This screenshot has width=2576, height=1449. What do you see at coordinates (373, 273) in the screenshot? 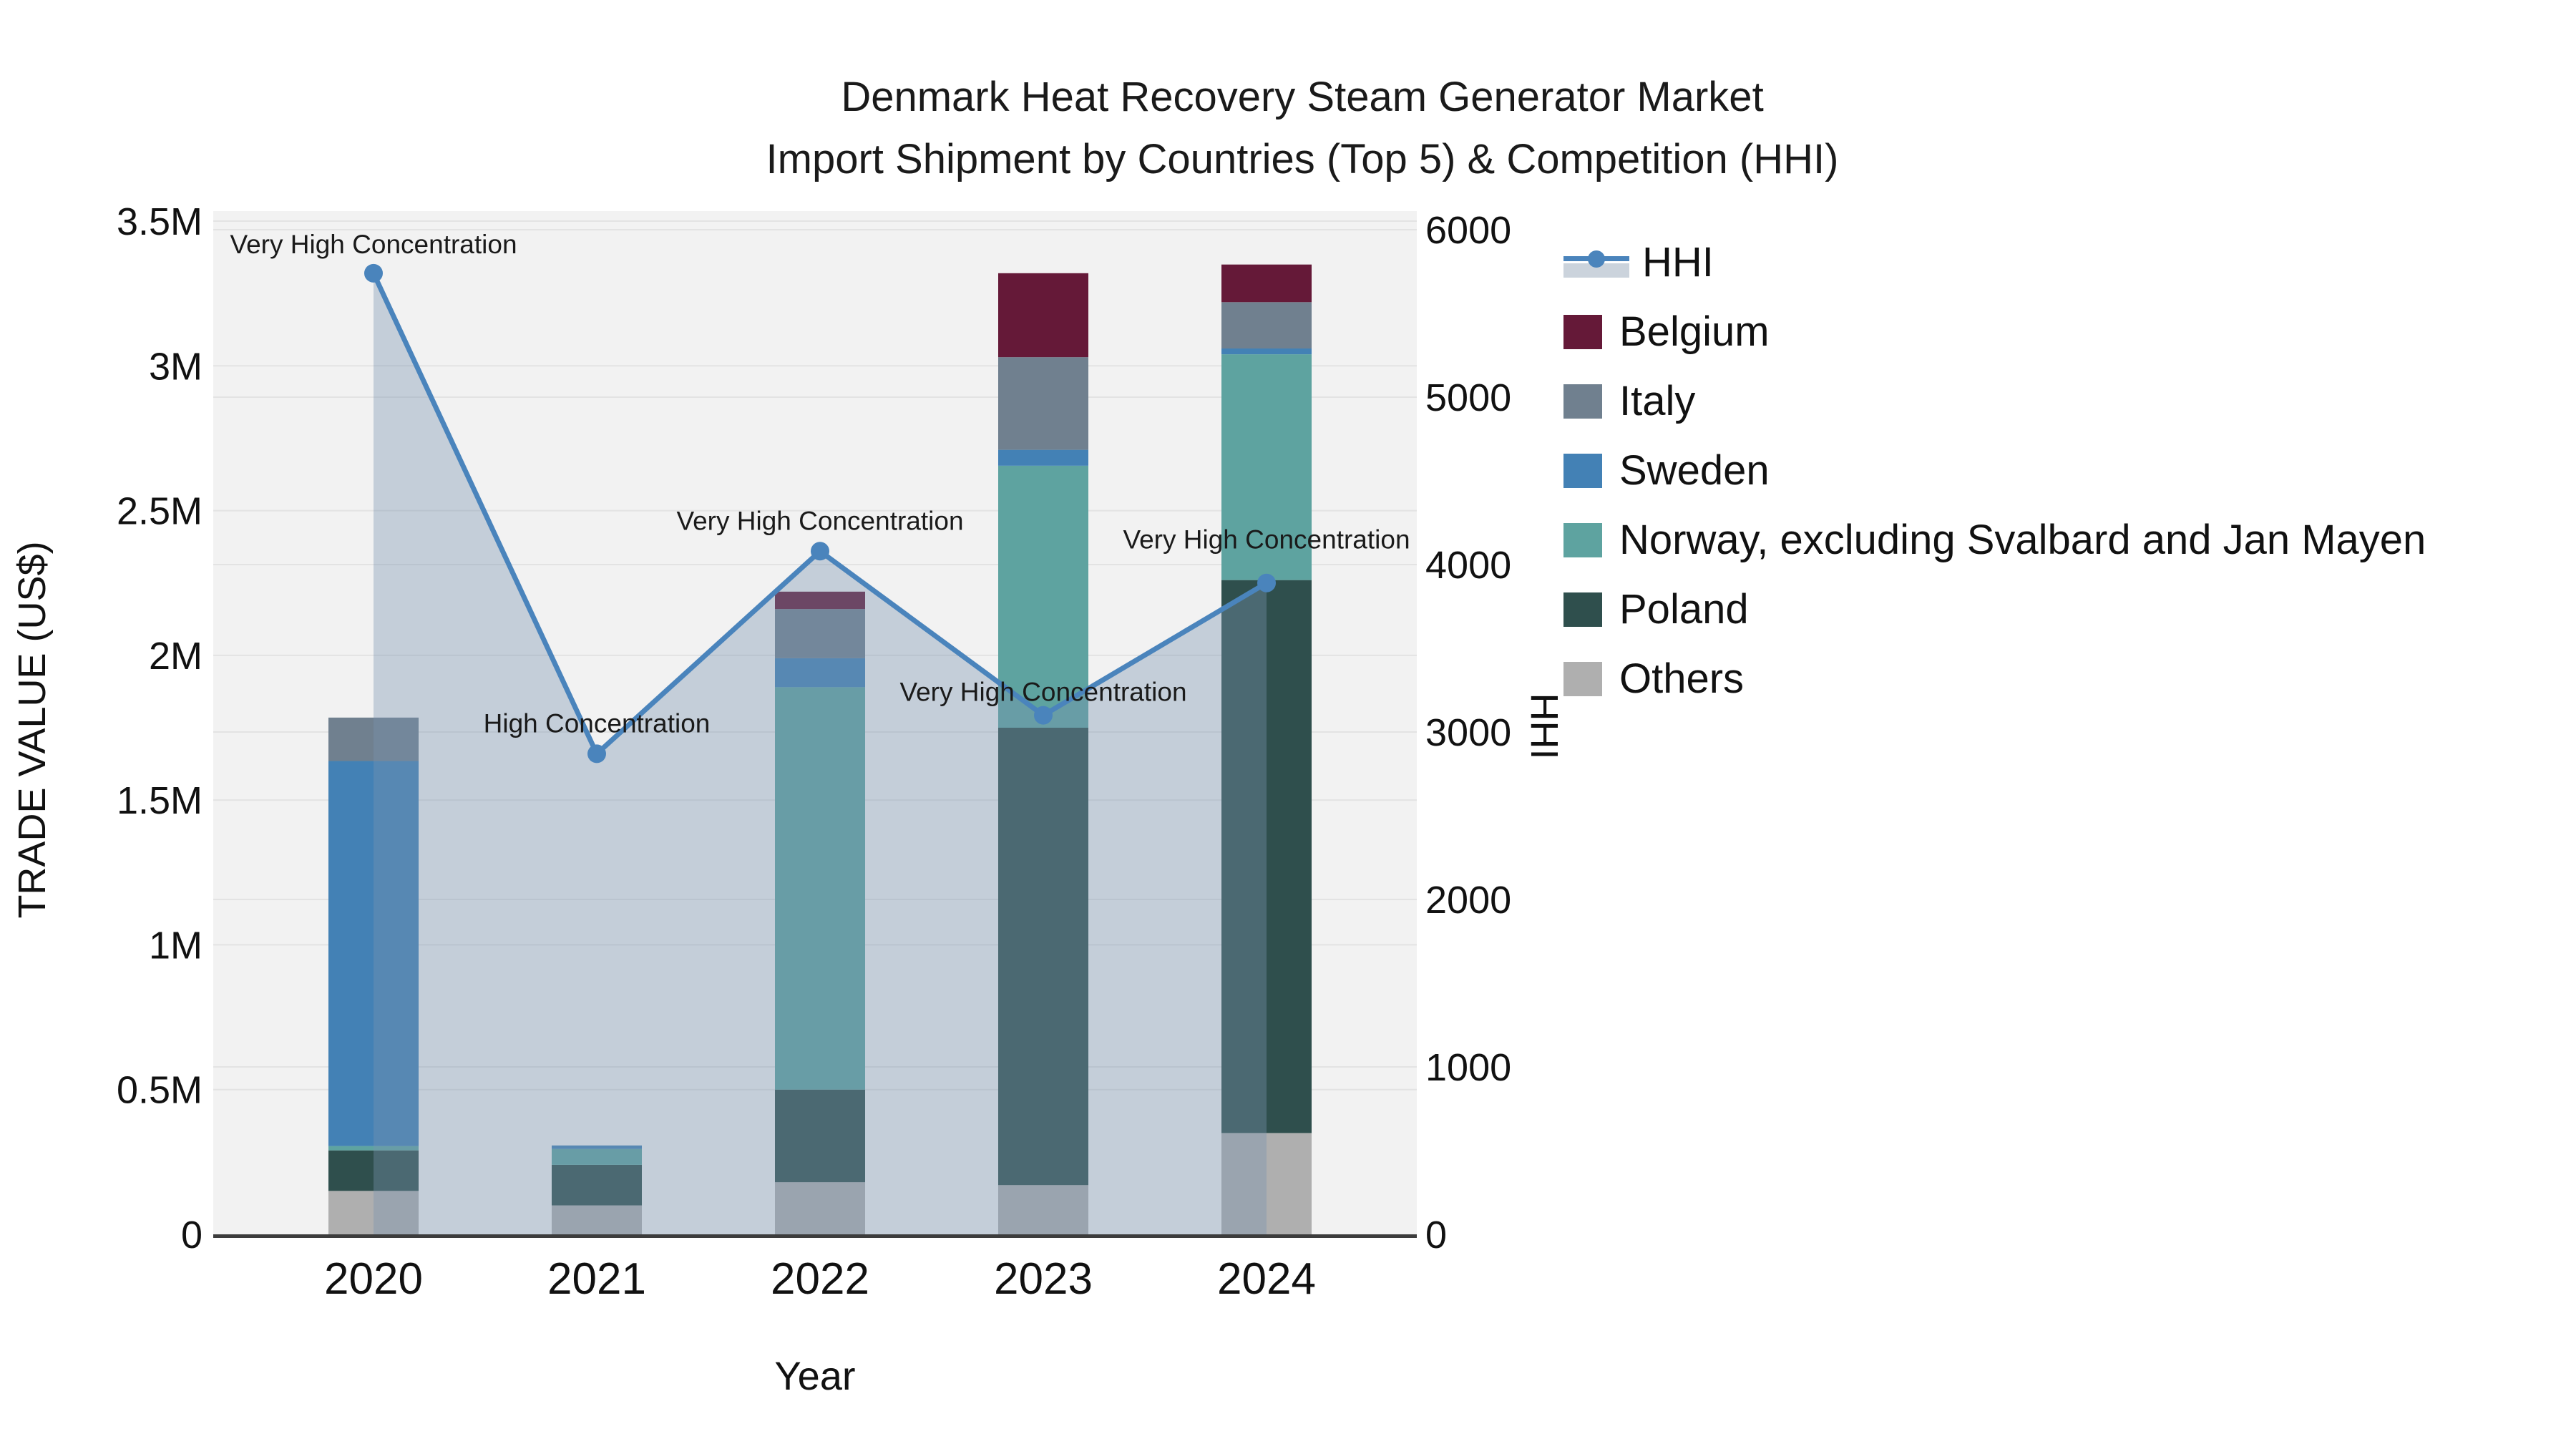
I see `hhi-point-2020` at bounding box center [373, 273].